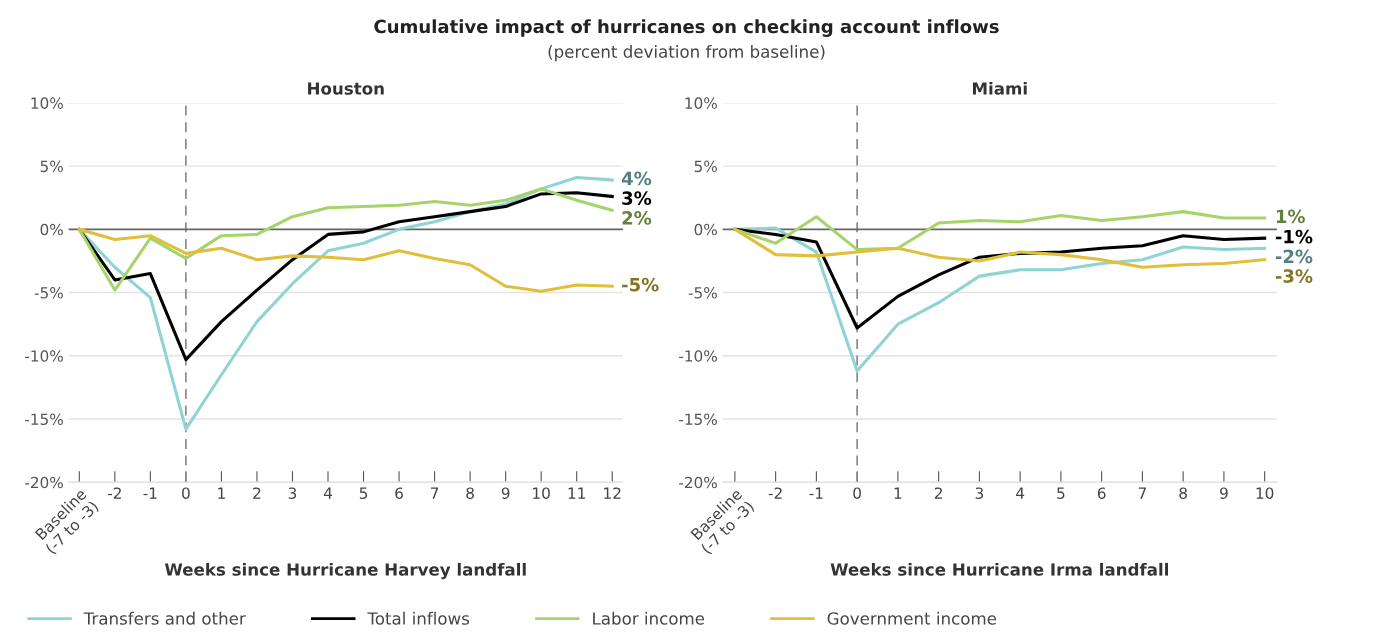  I want to click on chart-title: Houston, so click(346, 88).